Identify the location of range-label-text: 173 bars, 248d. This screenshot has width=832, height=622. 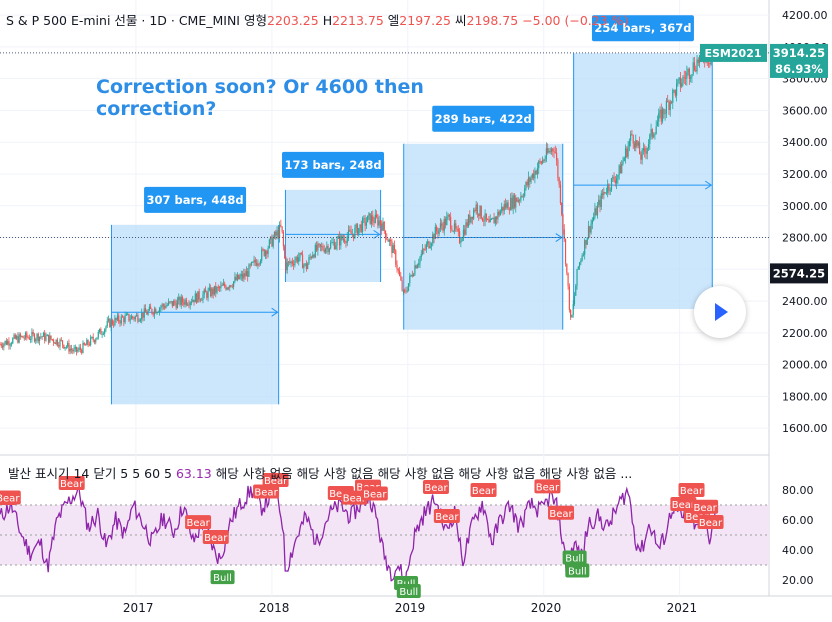
(332, 165).